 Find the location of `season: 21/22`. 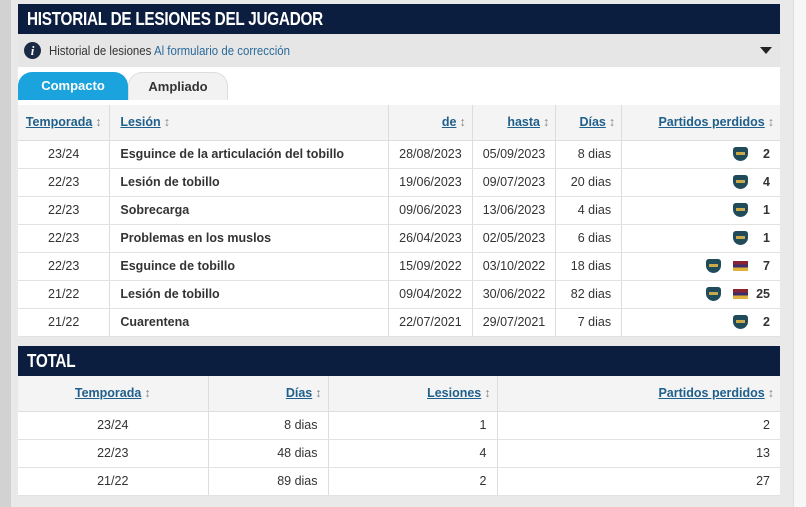

season: 21/22 is located at coordinates (113, 481).